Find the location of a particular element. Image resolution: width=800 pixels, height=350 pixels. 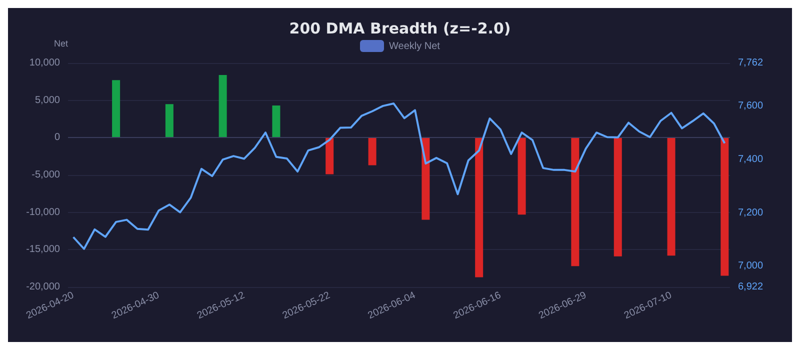

y-tick-label: 10,000 is located at coordinates (44, 63).